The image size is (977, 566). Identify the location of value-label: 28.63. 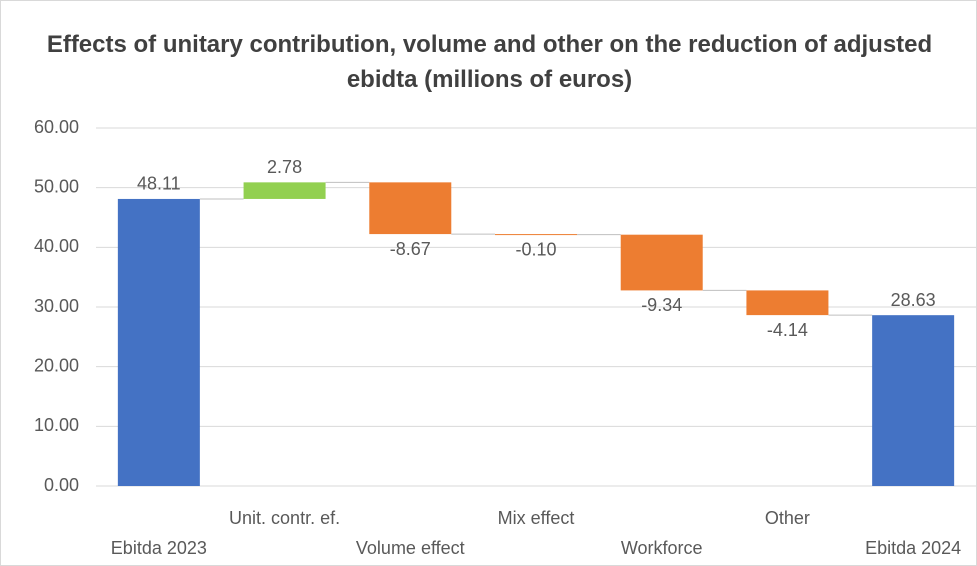
(913, 300).